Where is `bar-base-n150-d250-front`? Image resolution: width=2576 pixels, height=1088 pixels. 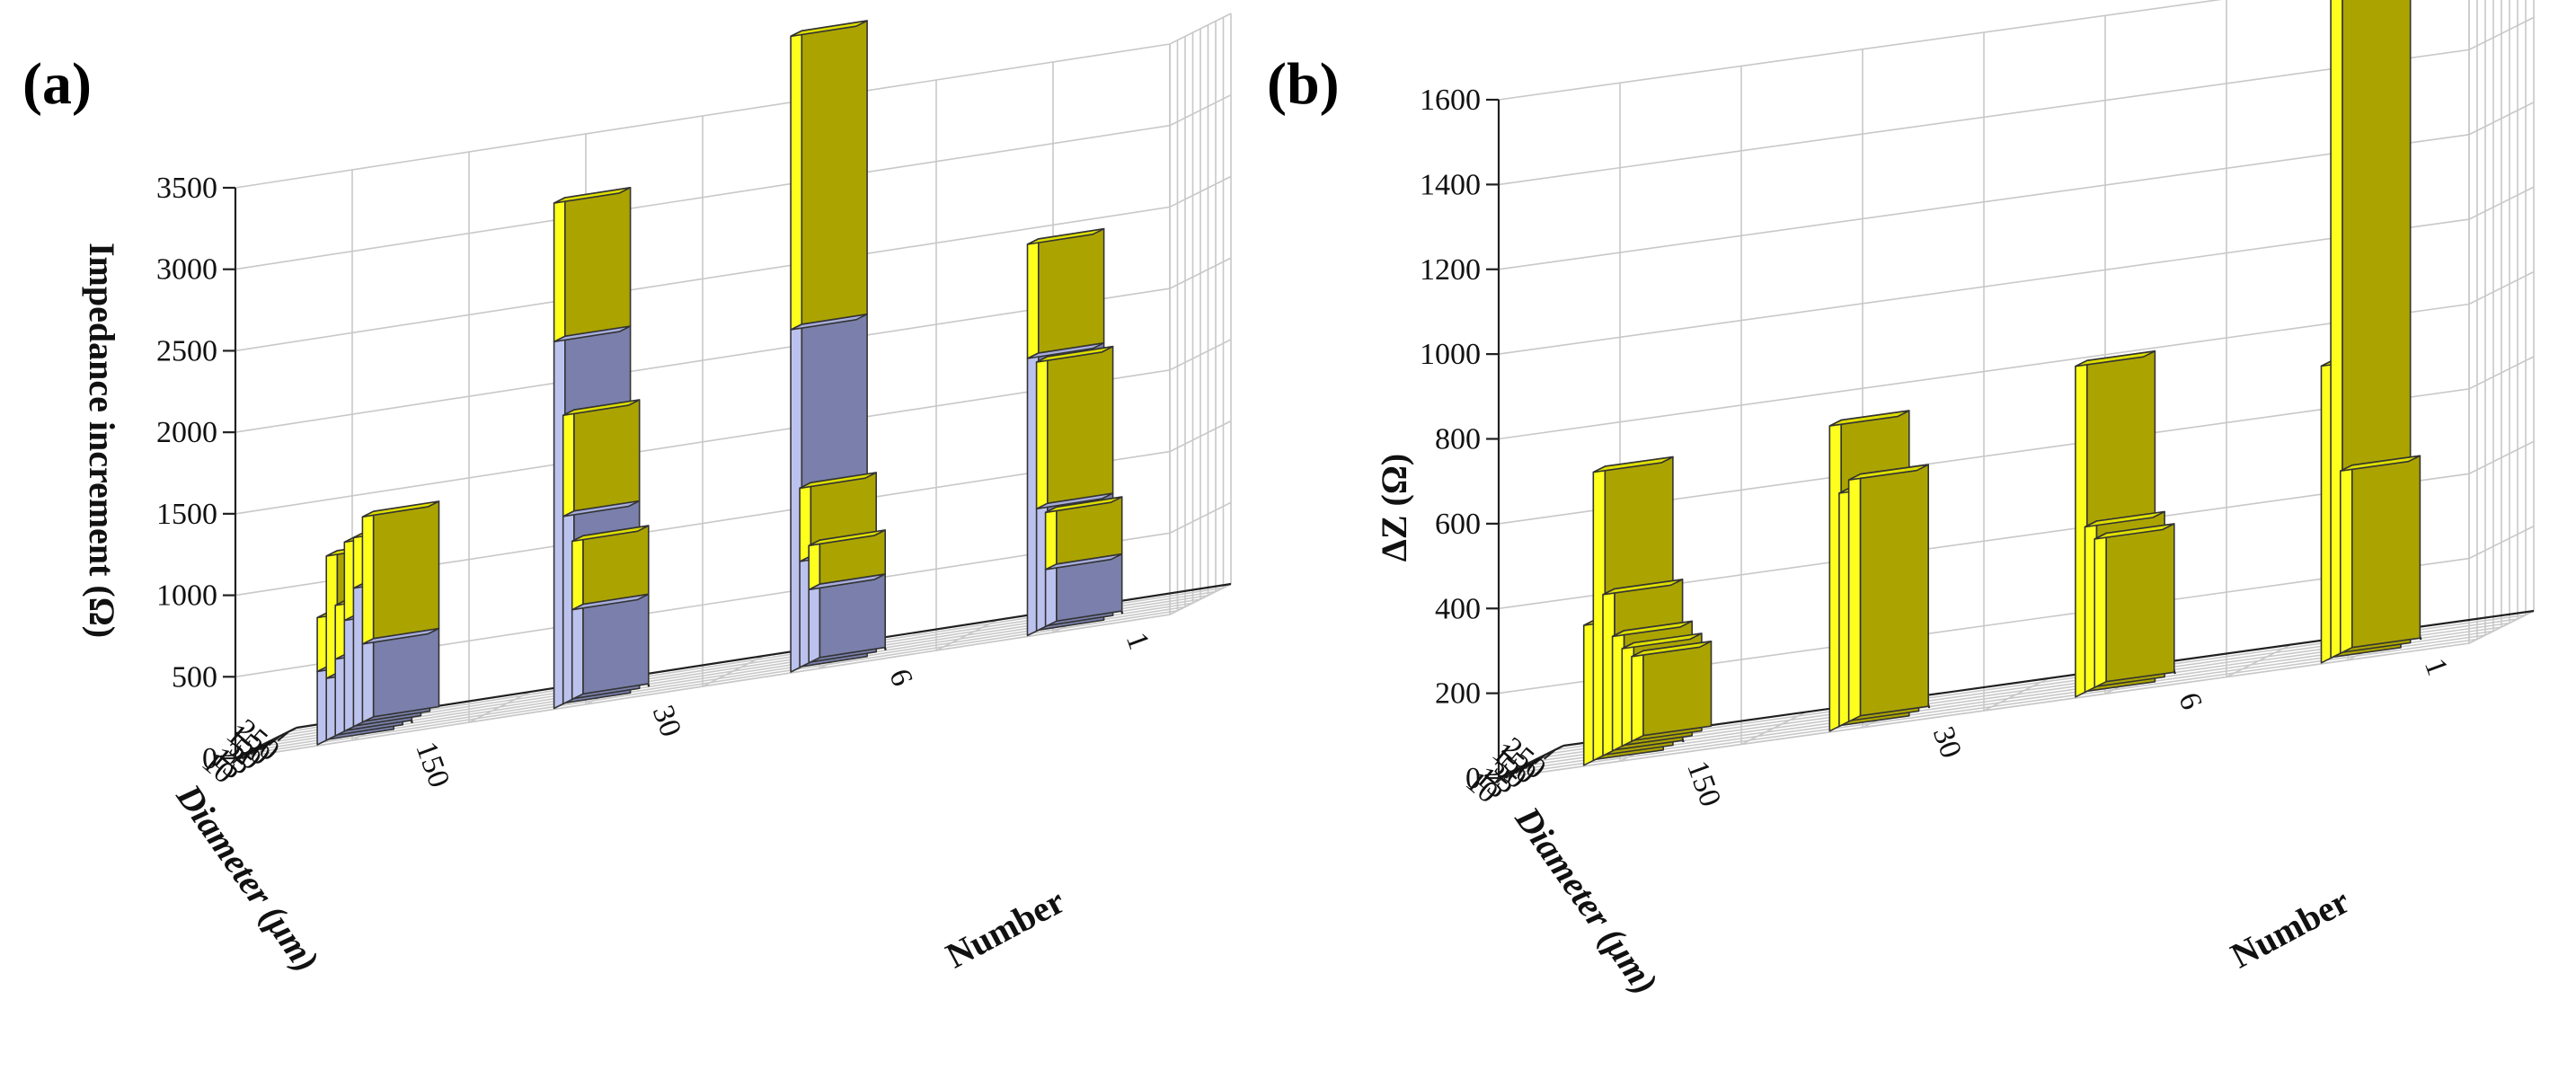 bar-base-n150-d250-front is located at coordinates (368, 680).